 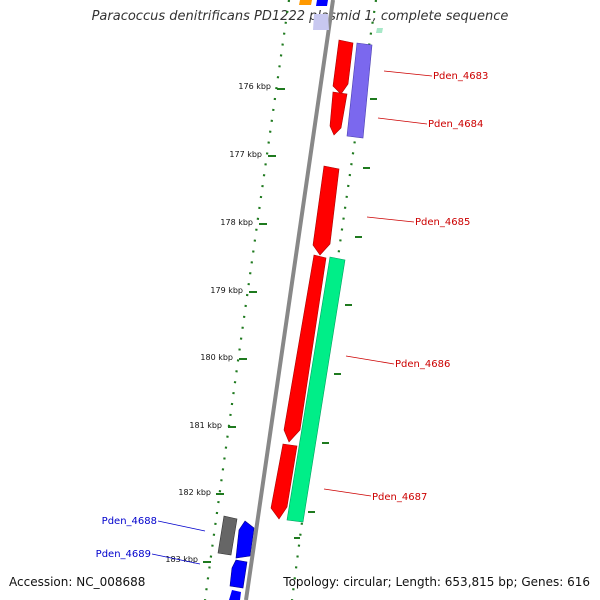 I want to click on tick-label: 183 kbp, so click(x=181, y=559).